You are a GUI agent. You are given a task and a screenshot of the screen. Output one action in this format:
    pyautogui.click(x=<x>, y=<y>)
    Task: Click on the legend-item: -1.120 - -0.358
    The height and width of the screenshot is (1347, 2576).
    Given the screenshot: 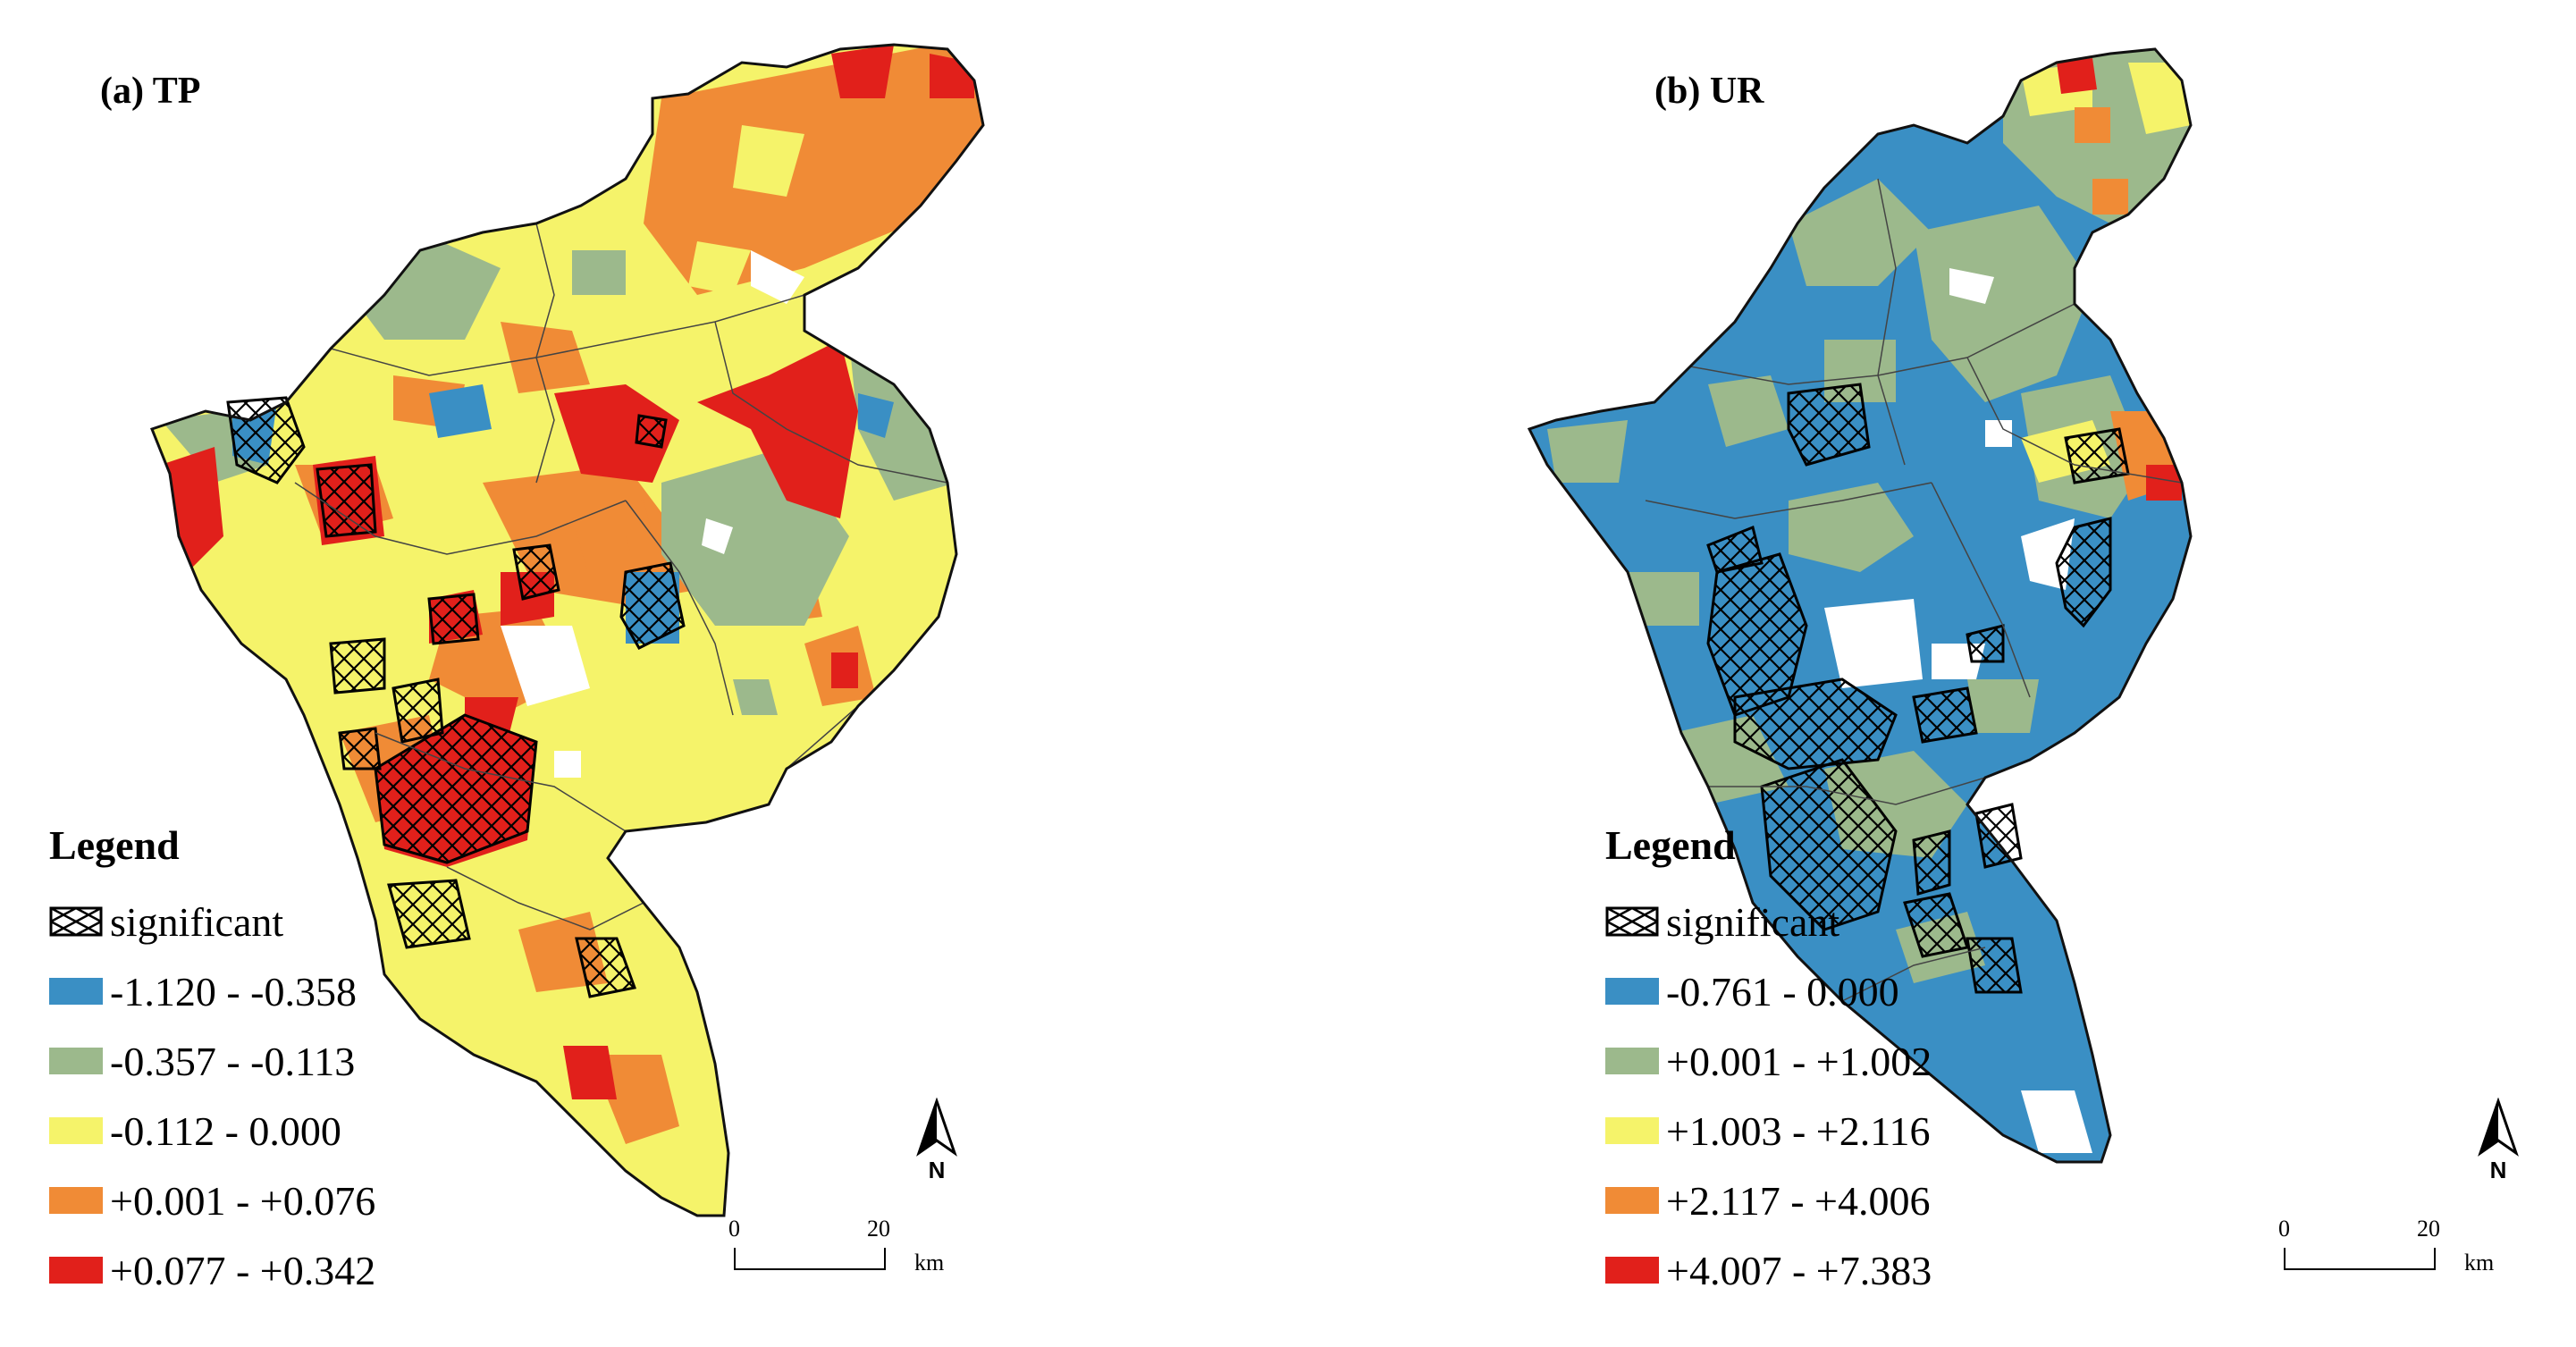 What is the action you would take?
    pyautogui.click(x=212, y=991)
    